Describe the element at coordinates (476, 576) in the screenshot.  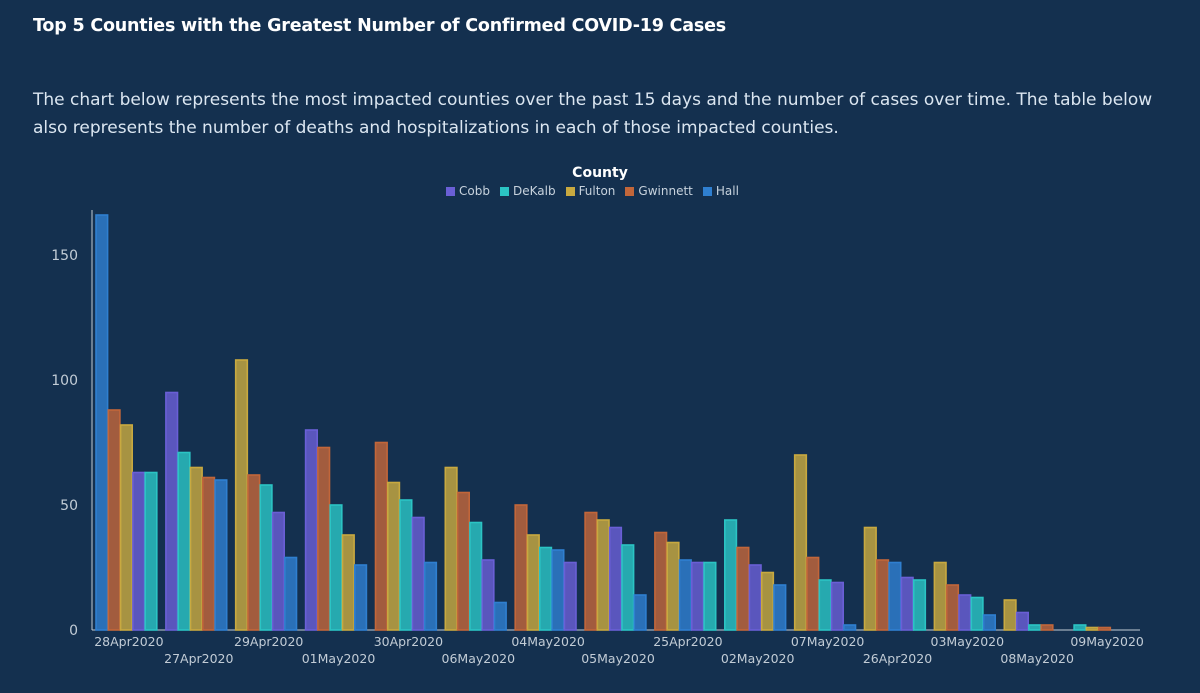
I see `bar-dekalb-06May2020` at that location.